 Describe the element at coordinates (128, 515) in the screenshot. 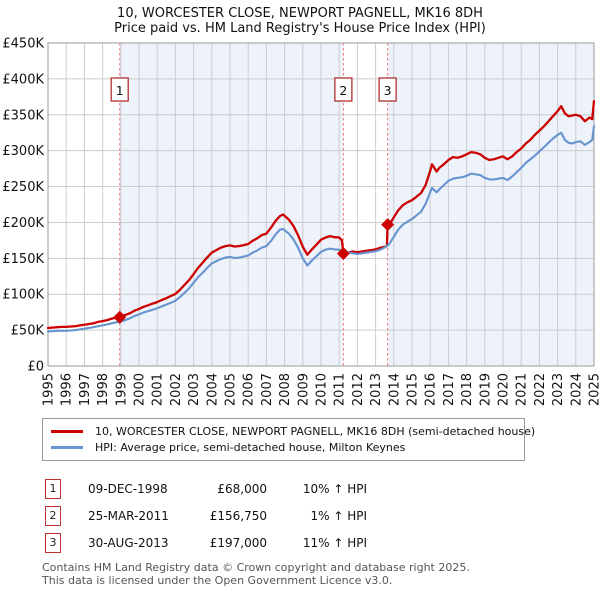

I see `transaction-date: 25-MAR-2011` at that location.